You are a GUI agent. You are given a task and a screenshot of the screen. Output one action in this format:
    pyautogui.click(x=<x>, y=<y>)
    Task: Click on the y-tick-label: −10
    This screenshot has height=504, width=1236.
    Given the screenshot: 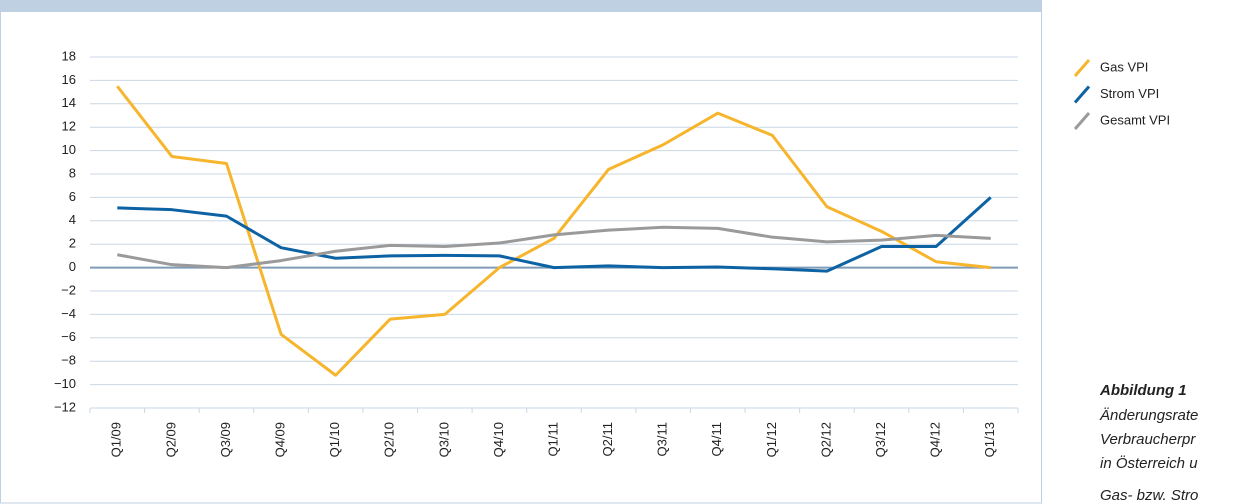 What is the action you would take?
    pyautogui.click(x=65, y=383)
    